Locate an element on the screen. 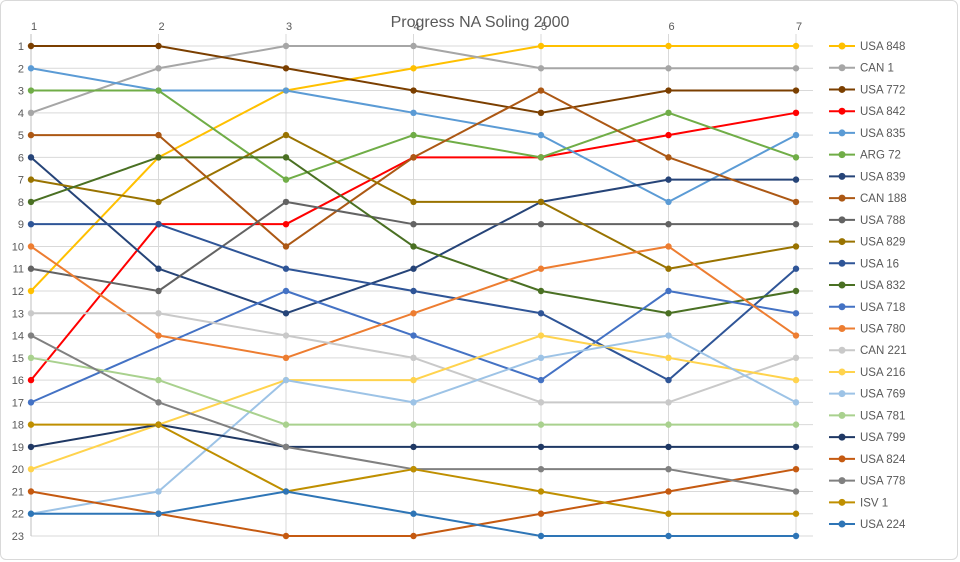 Image resolution: width=960 pixels, height=562 pixels. legend-item-usa-799: USA 799 is located at coordinates (867, 438).